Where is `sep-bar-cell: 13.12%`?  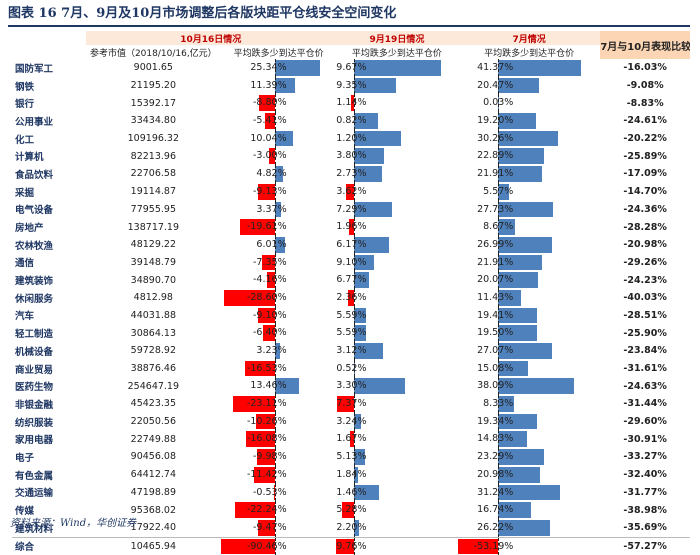 sep-bar-cell: 13.12% is located at coordinates (397, 351).